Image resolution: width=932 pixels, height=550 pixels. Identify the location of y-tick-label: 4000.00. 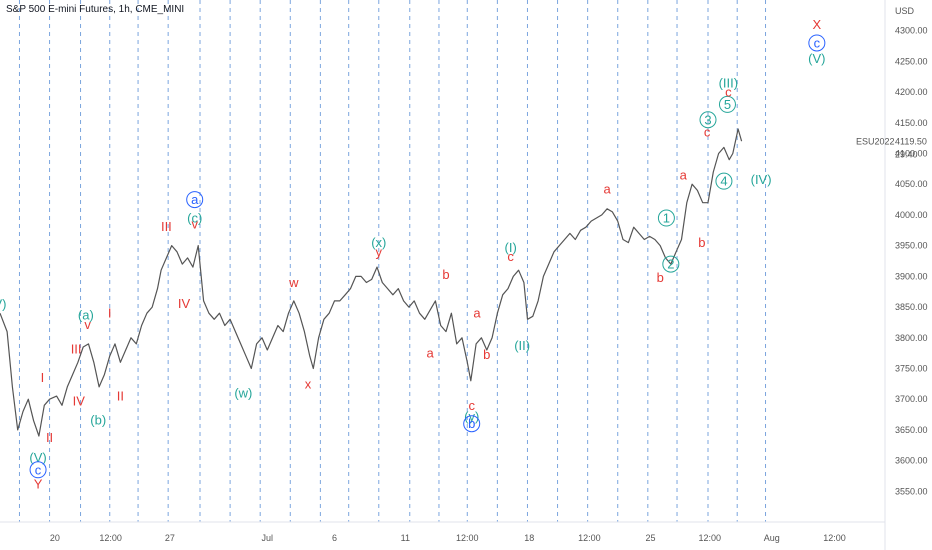
(911, 215).